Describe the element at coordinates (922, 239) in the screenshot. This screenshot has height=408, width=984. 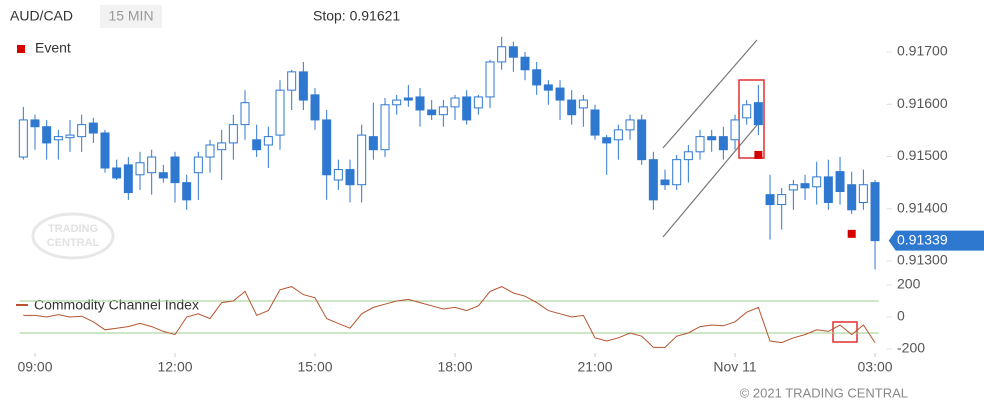
I see `last-price-label: 0.91339` at that location.